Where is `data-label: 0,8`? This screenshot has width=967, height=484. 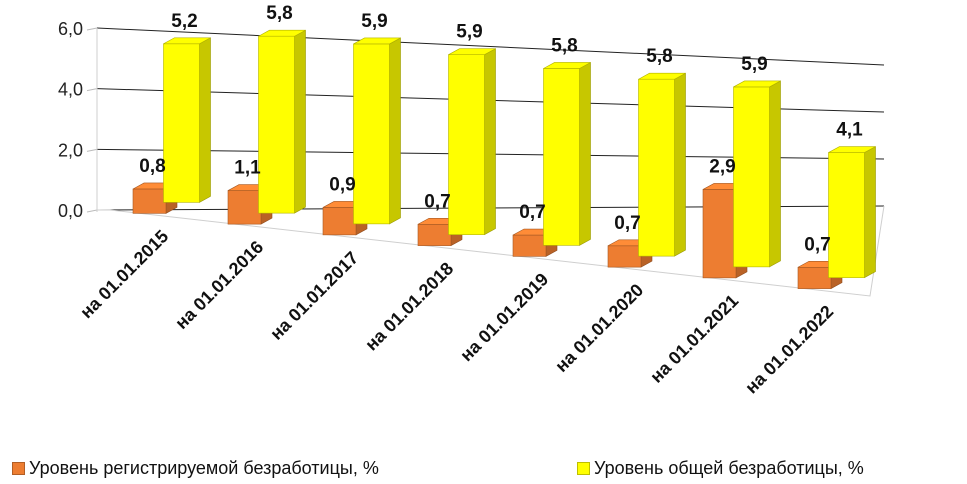
data-label: 0,8 is located at coordinates (152, 166).